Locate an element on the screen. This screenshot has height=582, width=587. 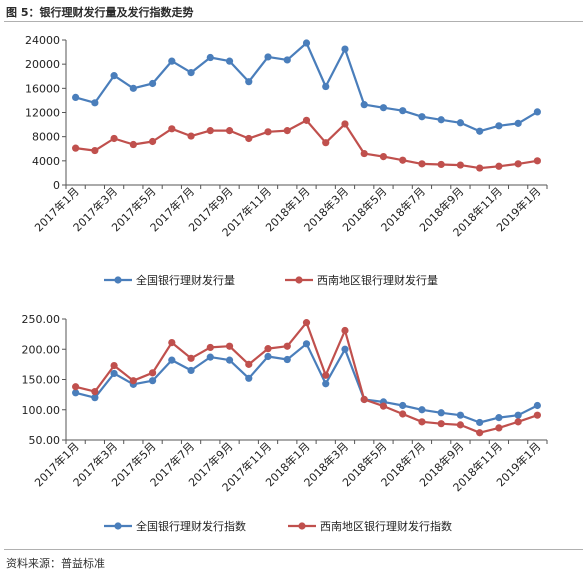
y-tick-label: 200.00 is located at coordinates (41, 349).